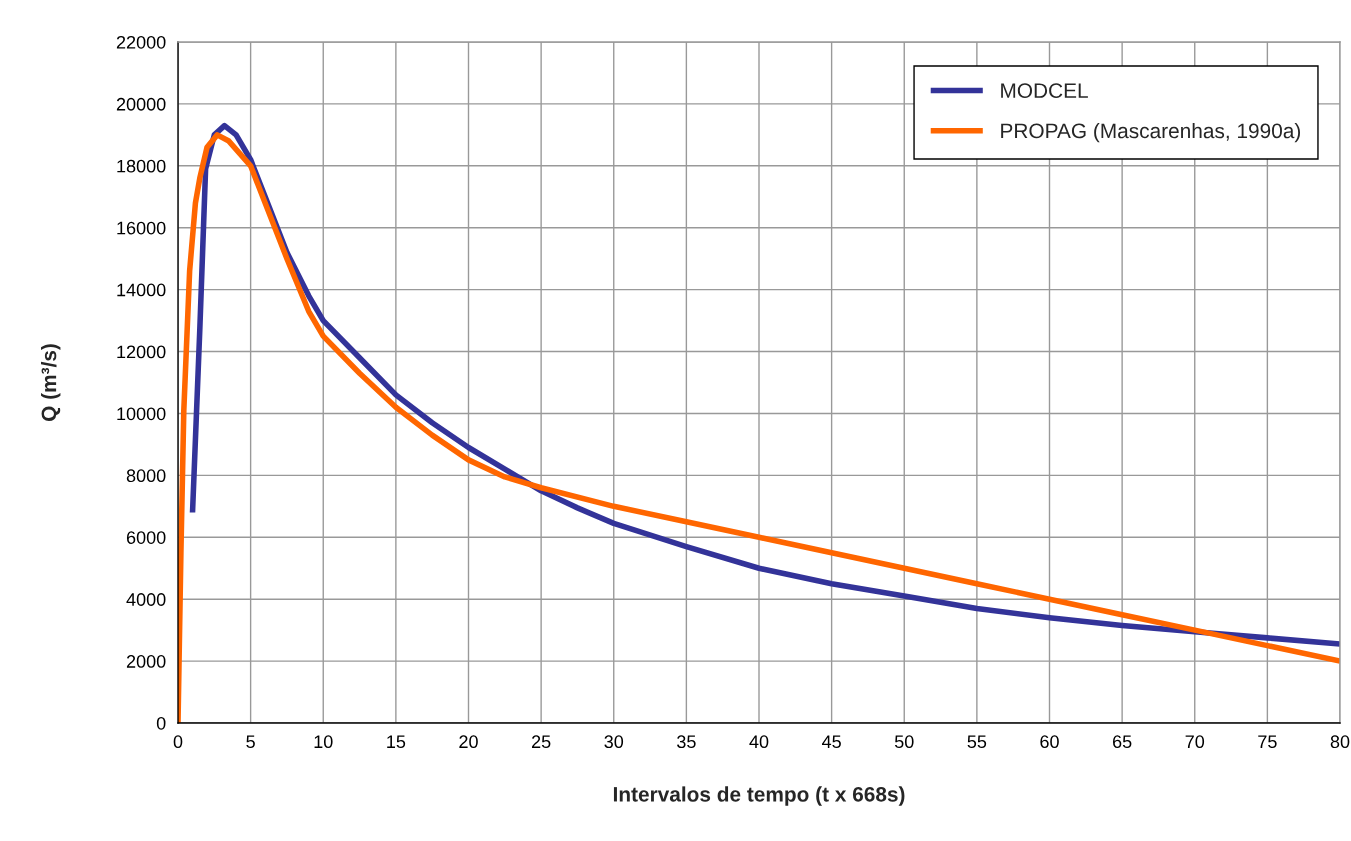 The width and height of the screenshot is (1351, 841). Describe the element at coordinates (141, 352) in the screenshot. I see `y-tick-label: 12000` at that location.